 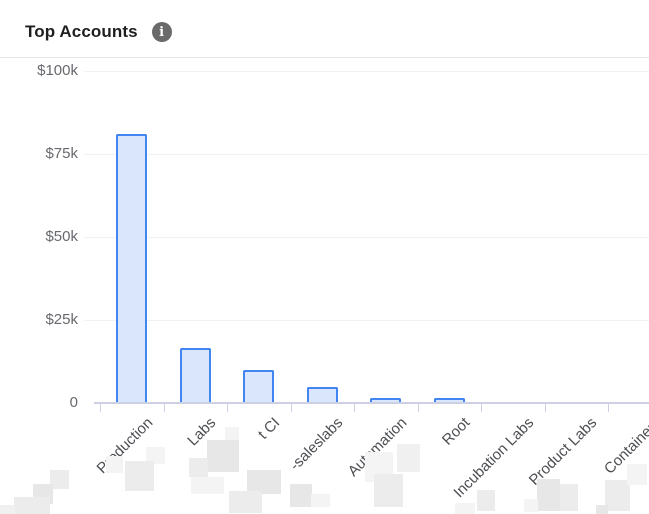 I want to click on bar-labs, so click(x=195, y=375).